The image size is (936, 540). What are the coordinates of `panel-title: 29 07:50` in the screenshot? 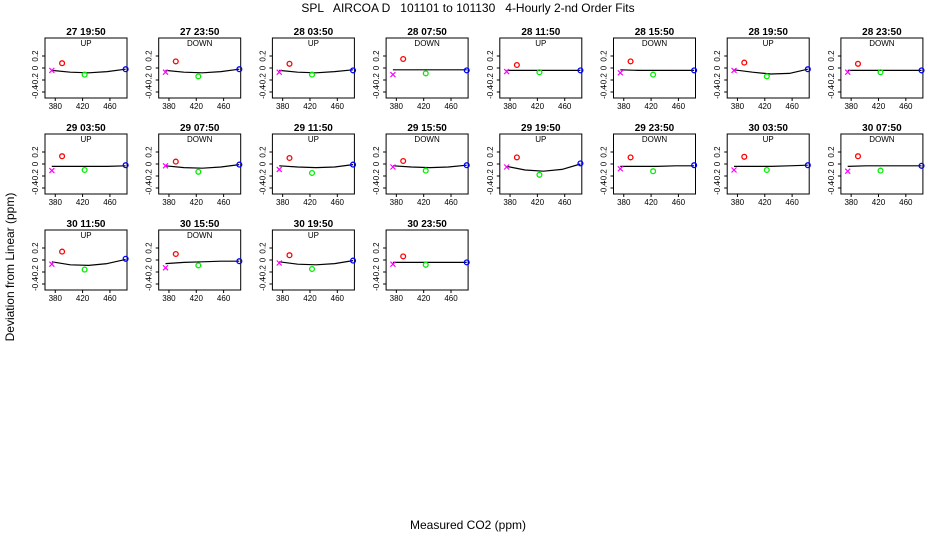 It's located at (200, 128).